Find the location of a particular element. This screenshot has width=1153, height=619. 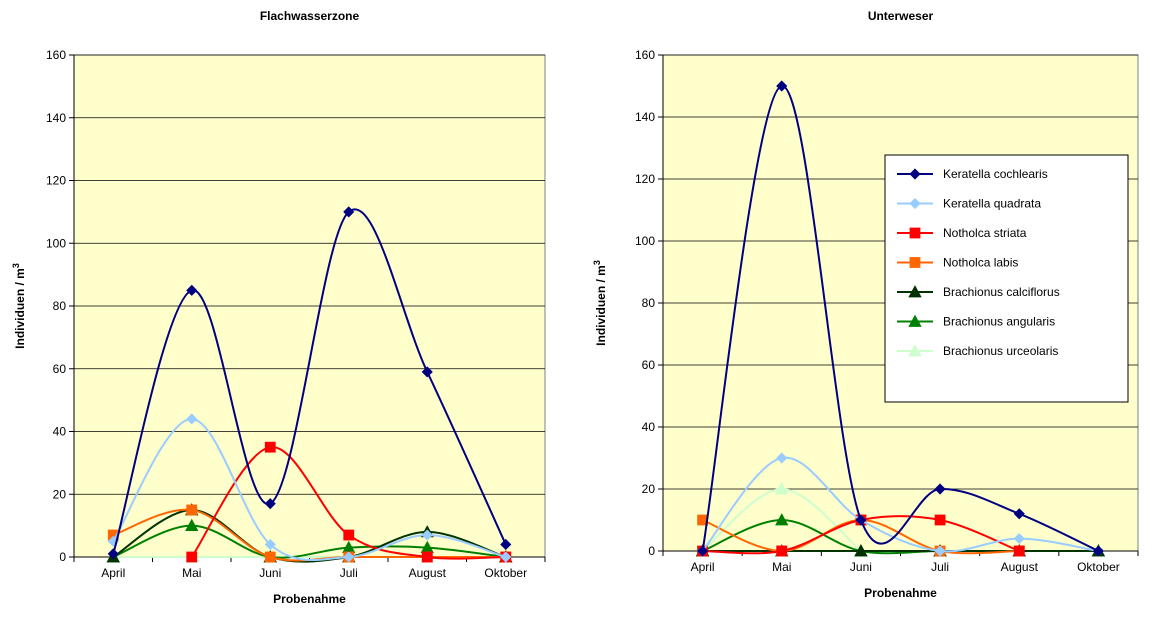

unterweser-ytick-label-120: 120 is located at coordinates (645, 179).